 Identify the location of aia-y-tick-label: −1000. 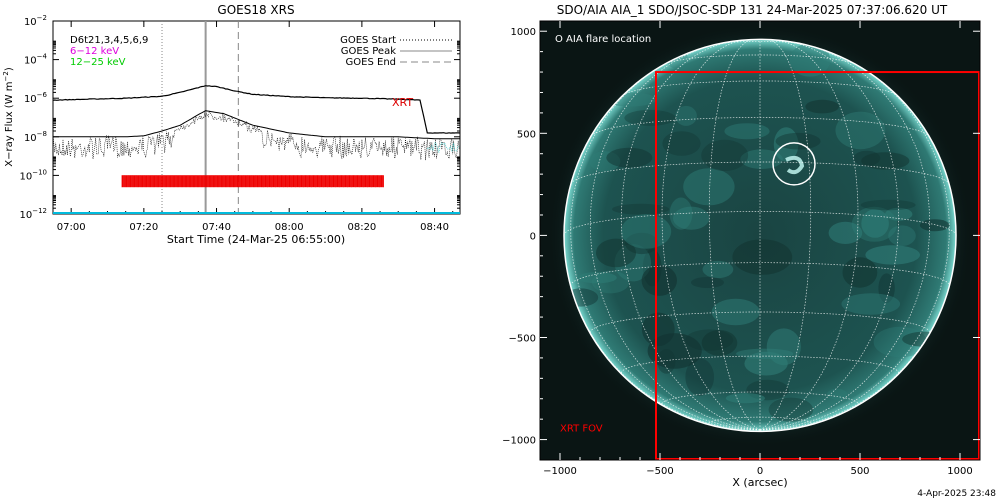
(519, 441).